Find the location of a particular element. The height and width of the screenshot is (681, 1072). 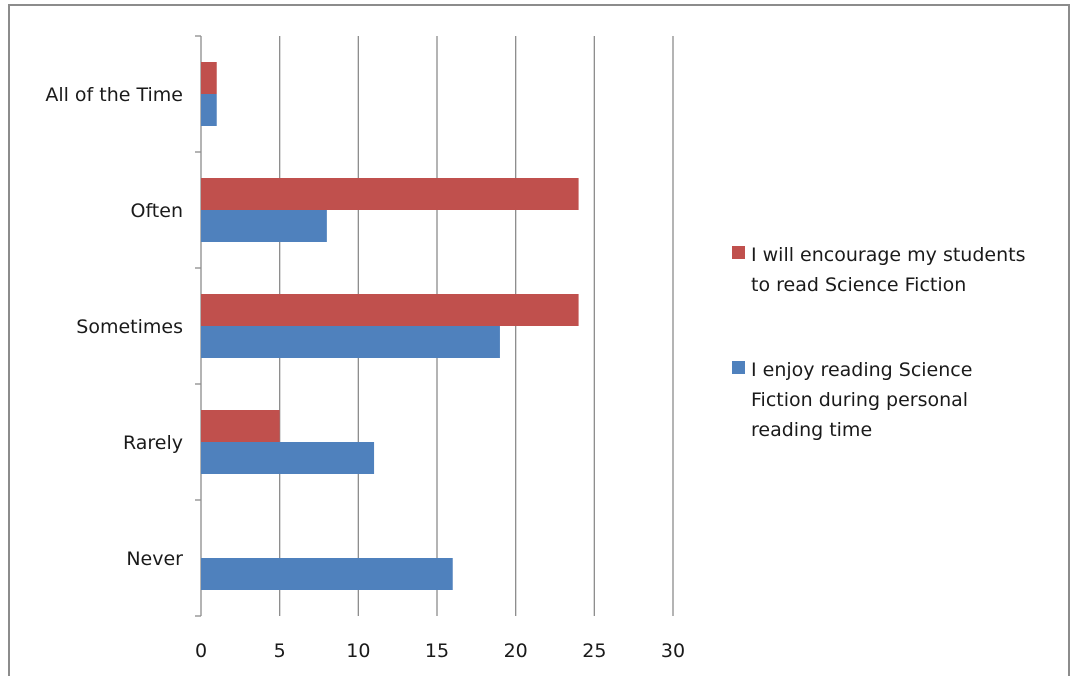

x-tick-label-15: 15 is located at coordinates (437, 651).